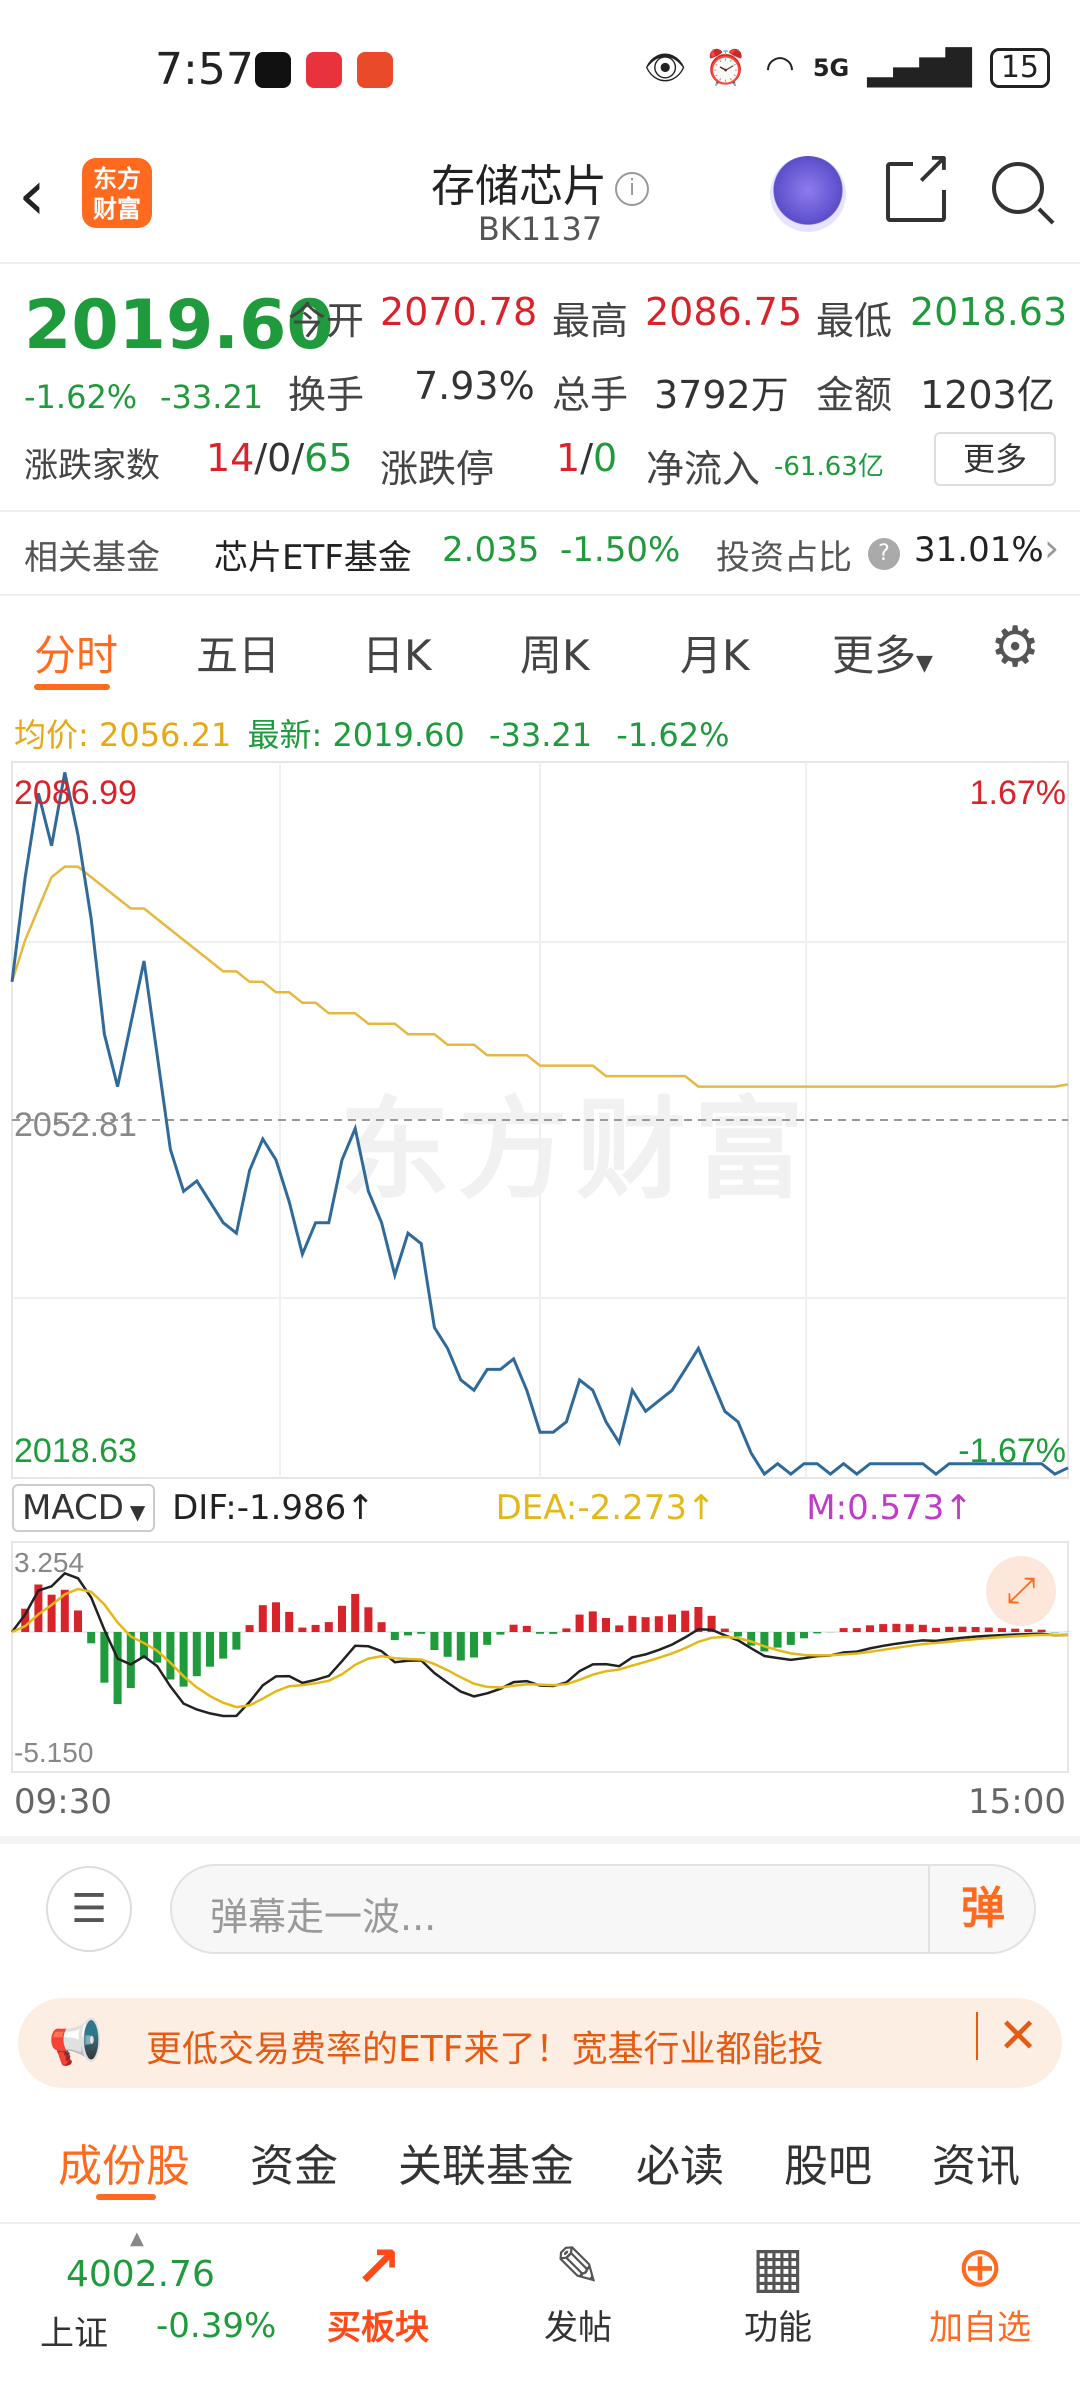 Image resolution: width=1080 pixels, height=2400 pixels. What do you see at coordinates (491, 550) in the screenshot?
I see `fund-price: 2.035` at bounding box center [491, 550].